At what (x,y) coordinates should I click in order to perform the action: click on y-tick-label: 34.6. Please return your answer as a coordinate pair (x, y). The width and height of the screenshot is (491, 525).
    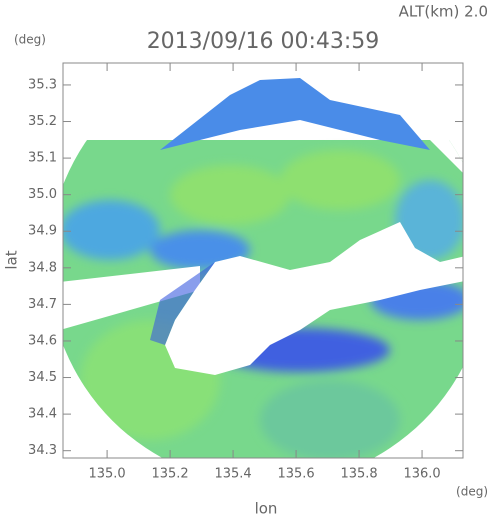
    Looking at the image, I should click on (42, 340).